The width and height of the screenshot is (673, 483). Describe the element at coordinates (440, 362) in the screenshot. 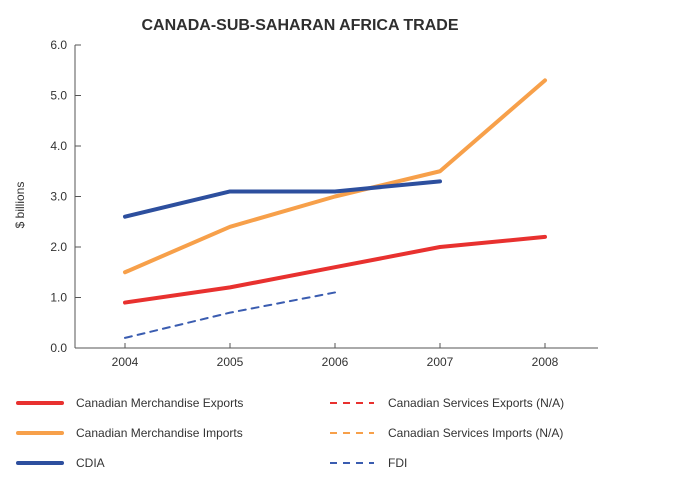

I see `x-tick-label: 2007` at that location.